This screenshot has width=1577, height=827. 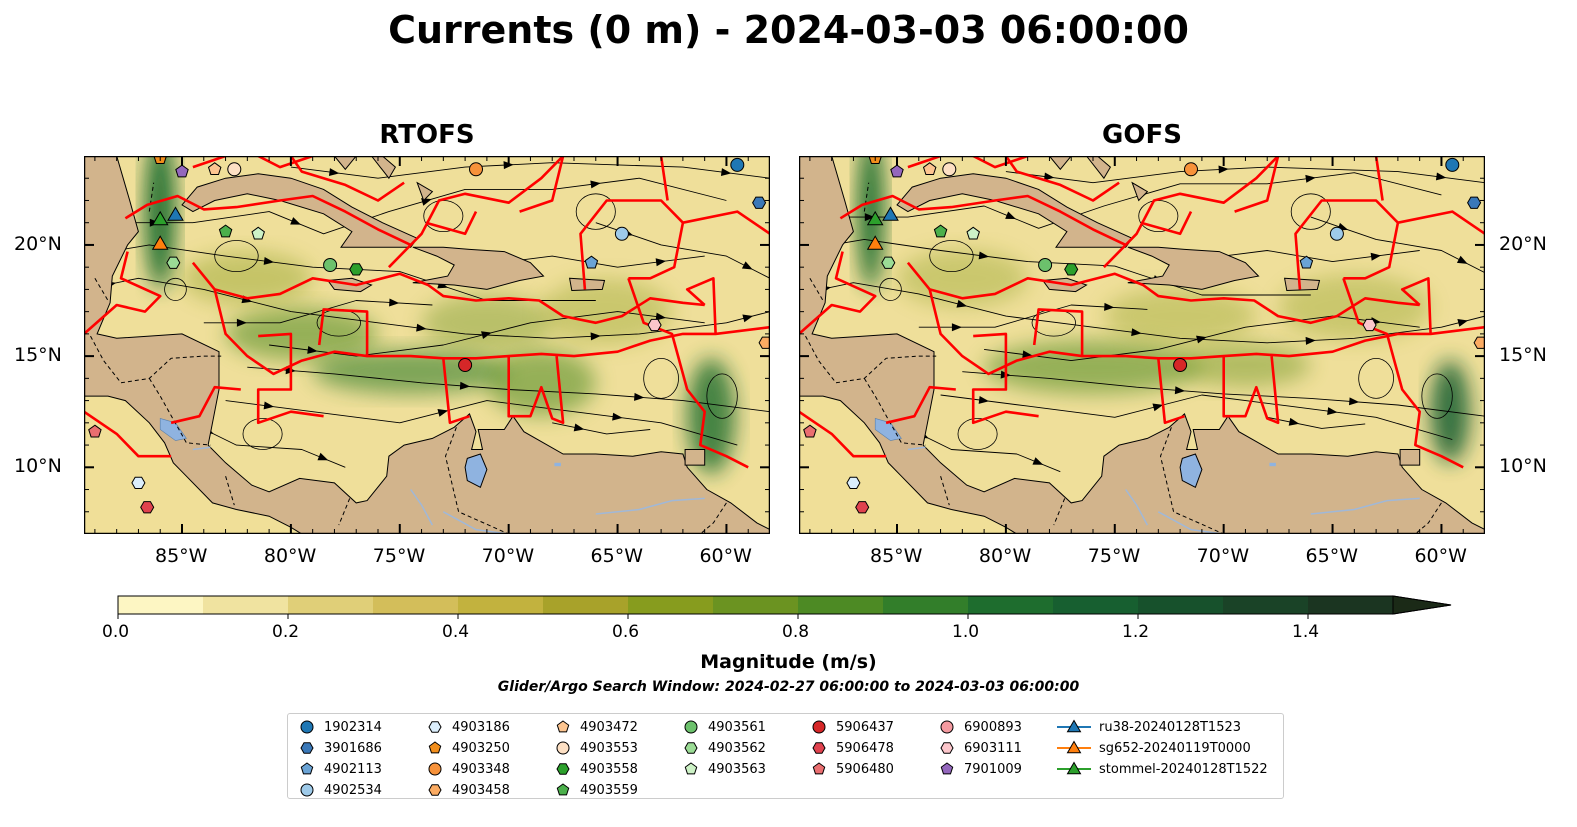 What do you see at coordinates (724, 727) in the screenshot?
I see `legend-entry: 4903561` at bounding box center [724, 727].